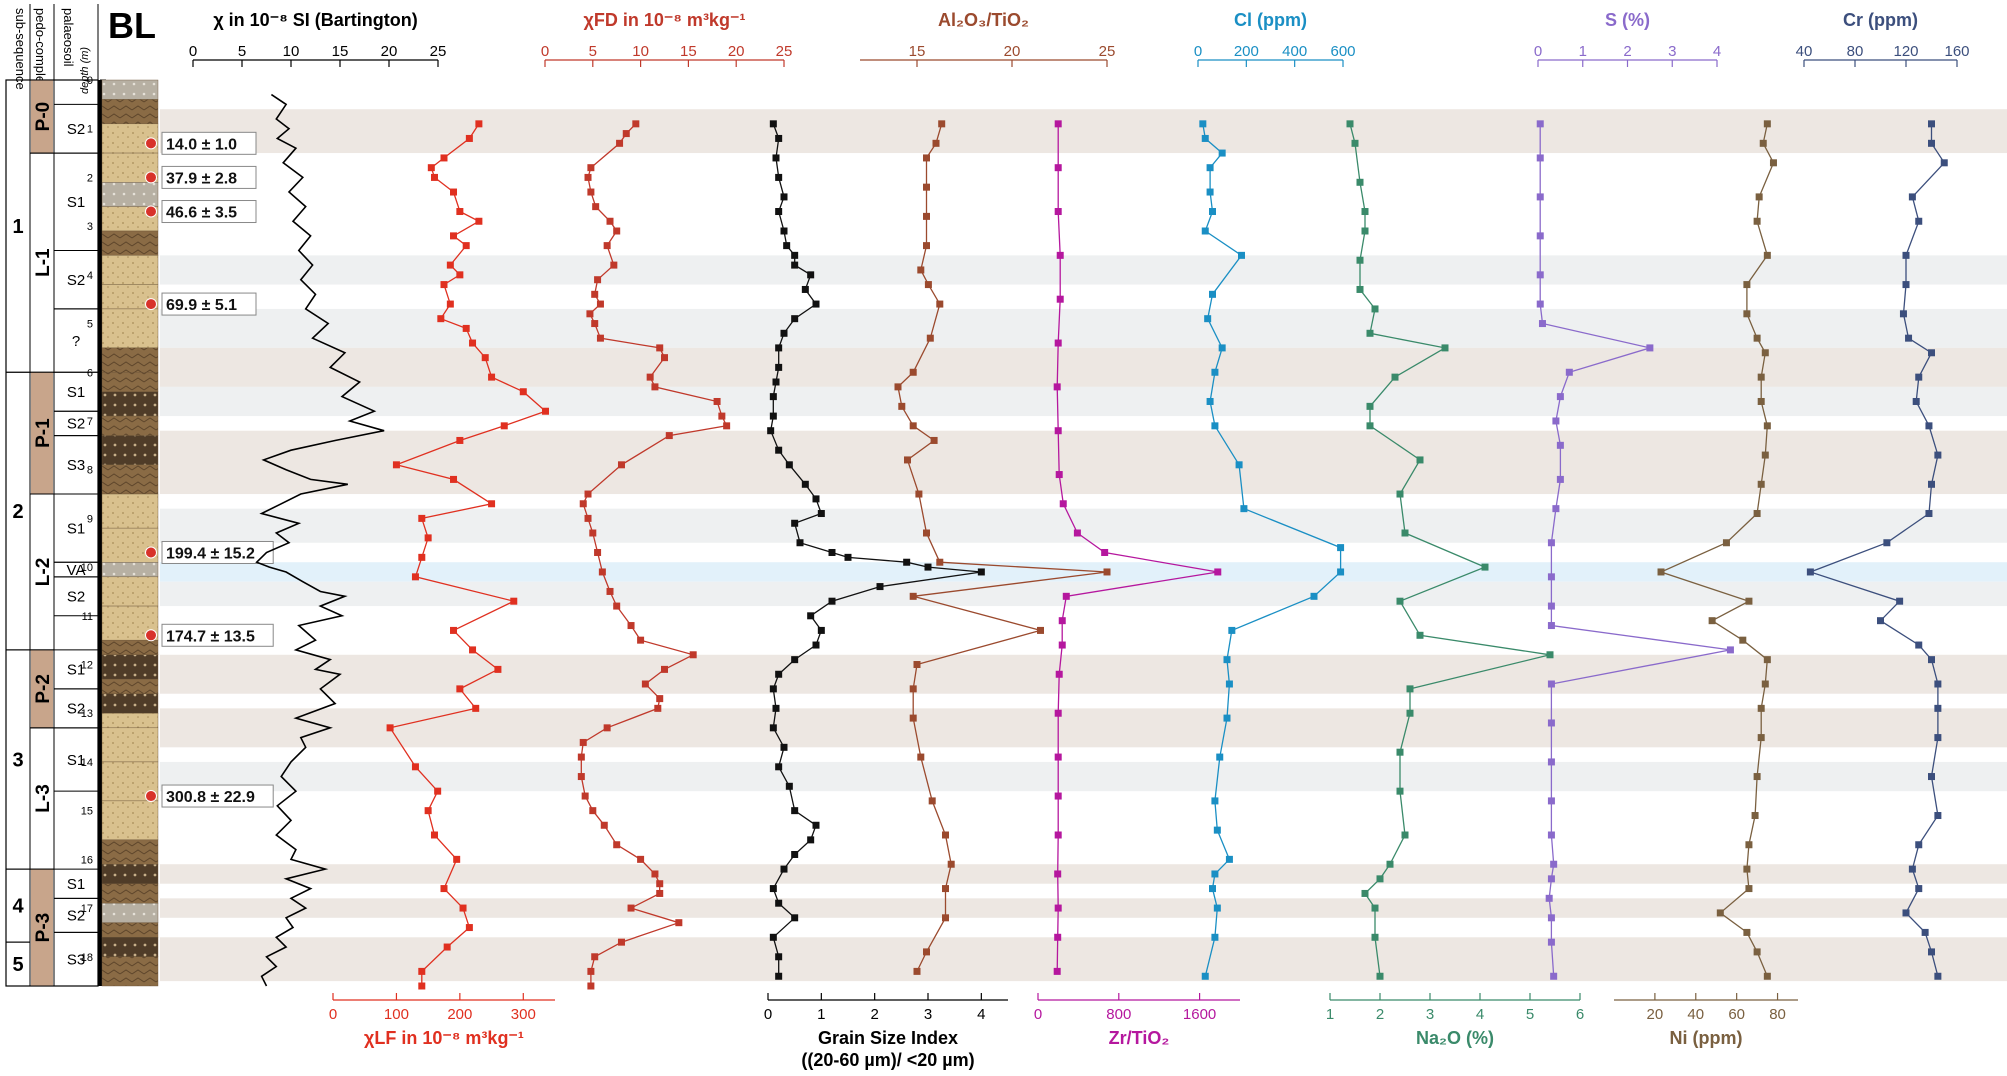 This screenshot has width=2007, height=1076. What do you see at coordinates (90, 471) in the screenshot?
I see `depth-tick-label: 8` at bounding box center [90, 471].